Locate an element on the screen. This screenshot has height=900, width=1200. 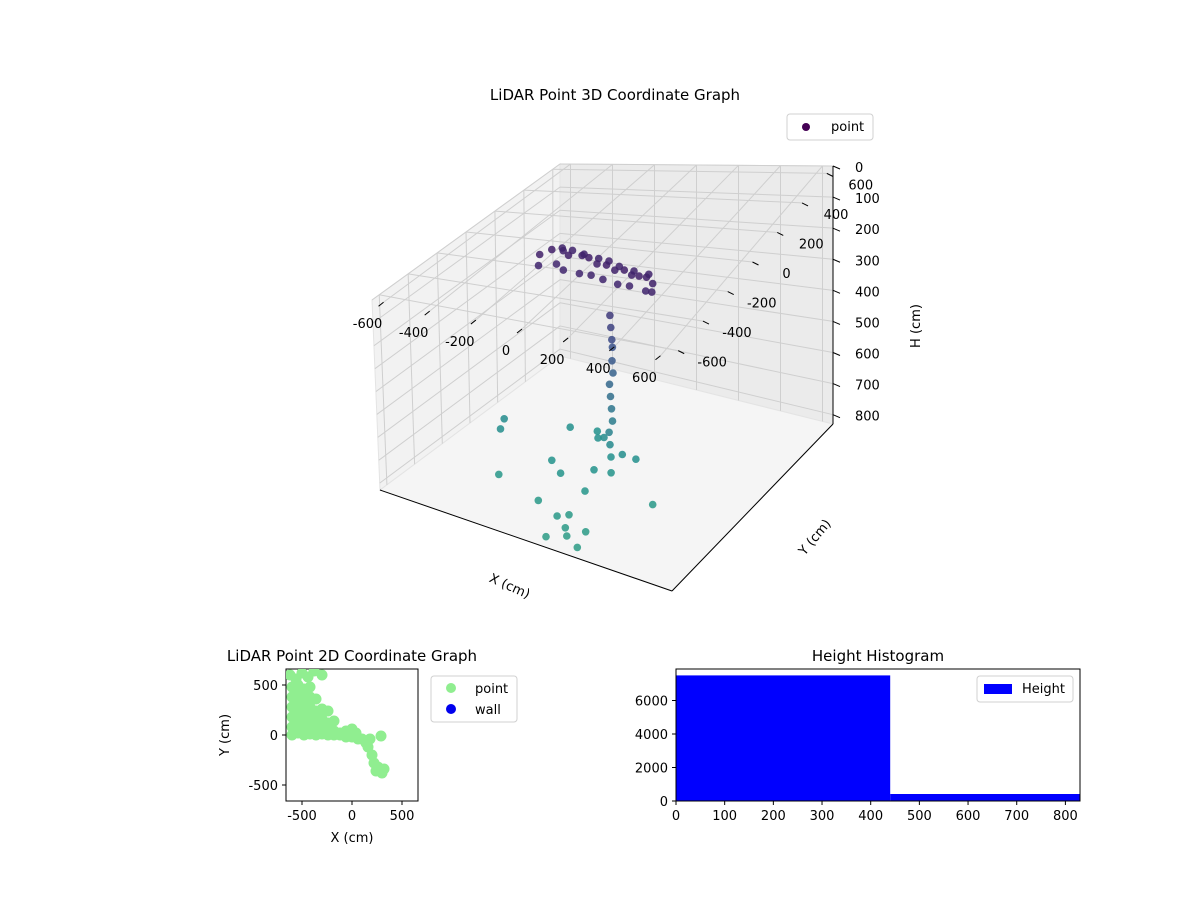
legend-label-point-2d: point is located at coordinates (491, 689).